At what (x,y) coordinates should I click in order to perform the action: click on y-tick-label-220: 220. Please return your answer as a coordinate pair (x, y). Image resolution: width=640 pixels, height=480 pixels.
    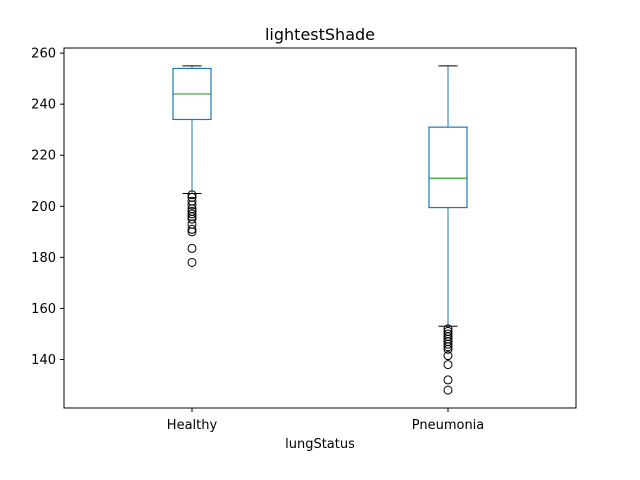
    Looking at the image, I should click on (43, 156).